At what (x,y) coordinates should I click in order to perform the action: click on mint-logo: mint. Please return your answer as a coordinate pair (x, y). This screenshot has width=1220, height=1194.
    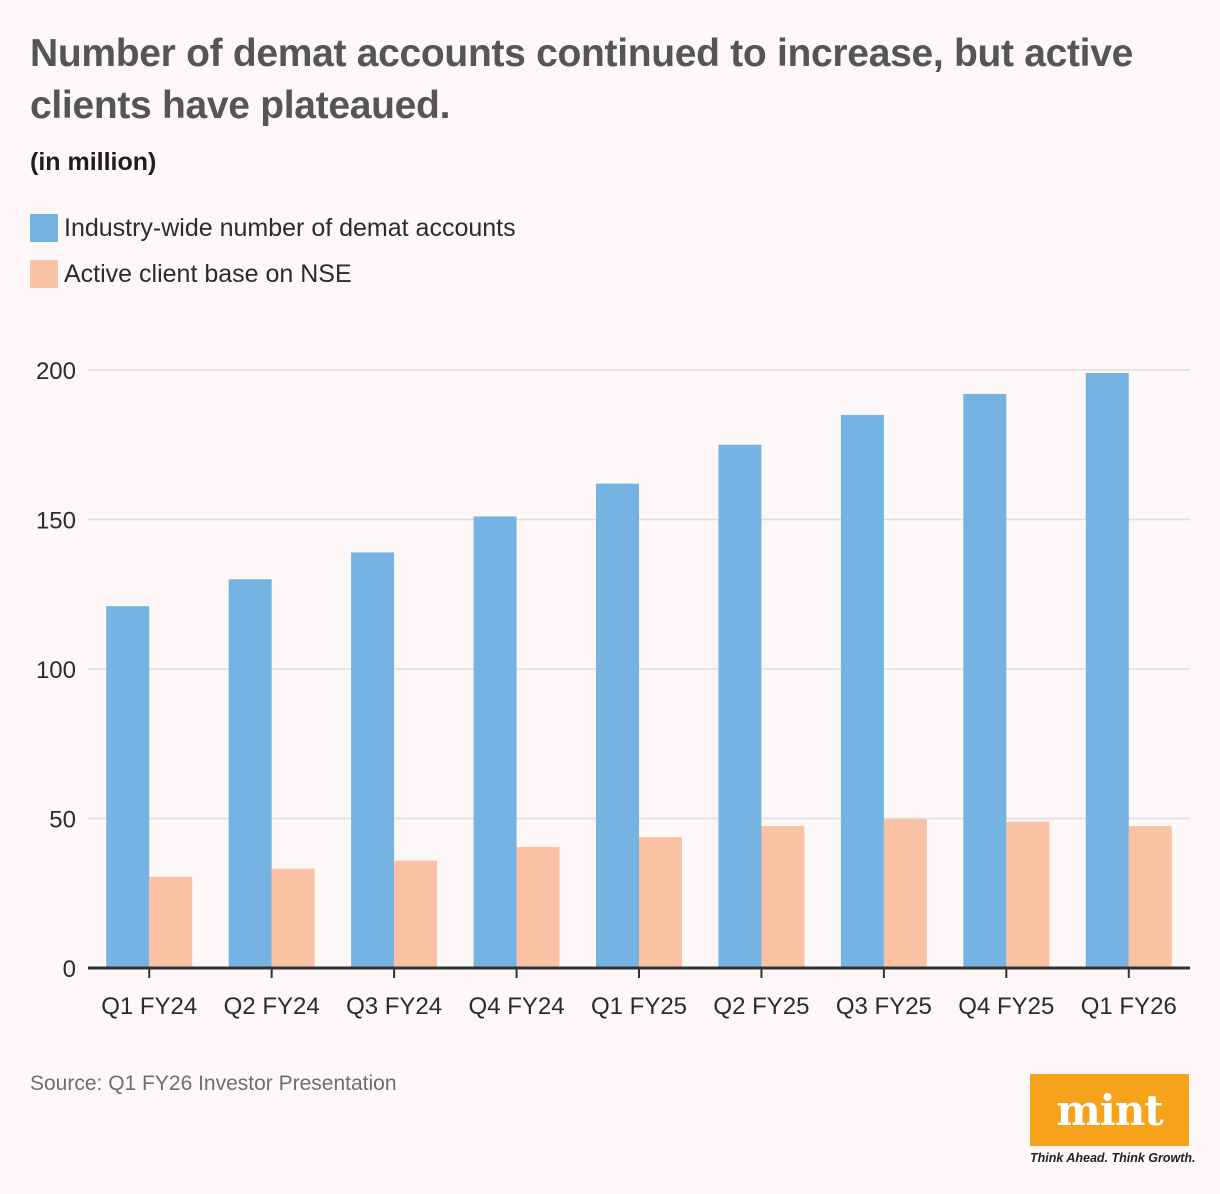
    Looking at the image, I should click on (1109, 1110).